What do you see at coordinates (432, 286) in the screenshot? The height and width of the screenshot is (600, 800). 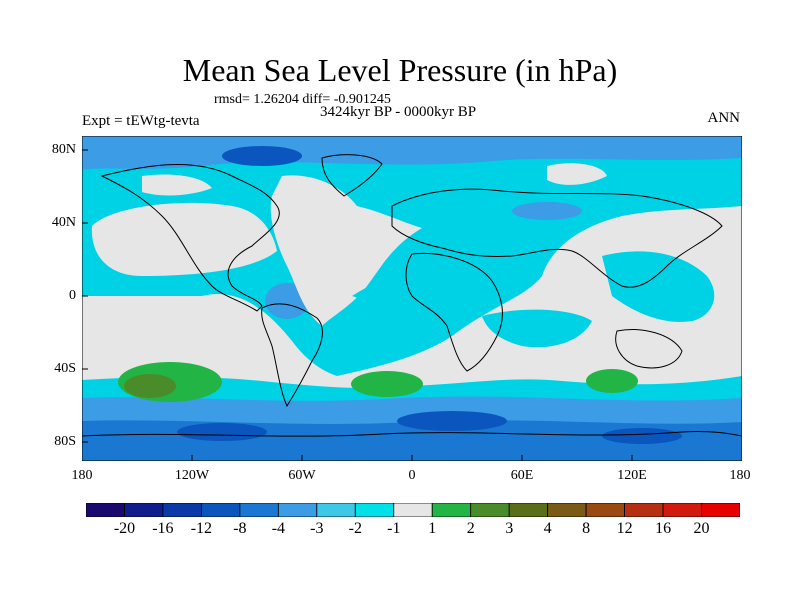 I see `africa-cyan-region` at bounding box center [432, 286].